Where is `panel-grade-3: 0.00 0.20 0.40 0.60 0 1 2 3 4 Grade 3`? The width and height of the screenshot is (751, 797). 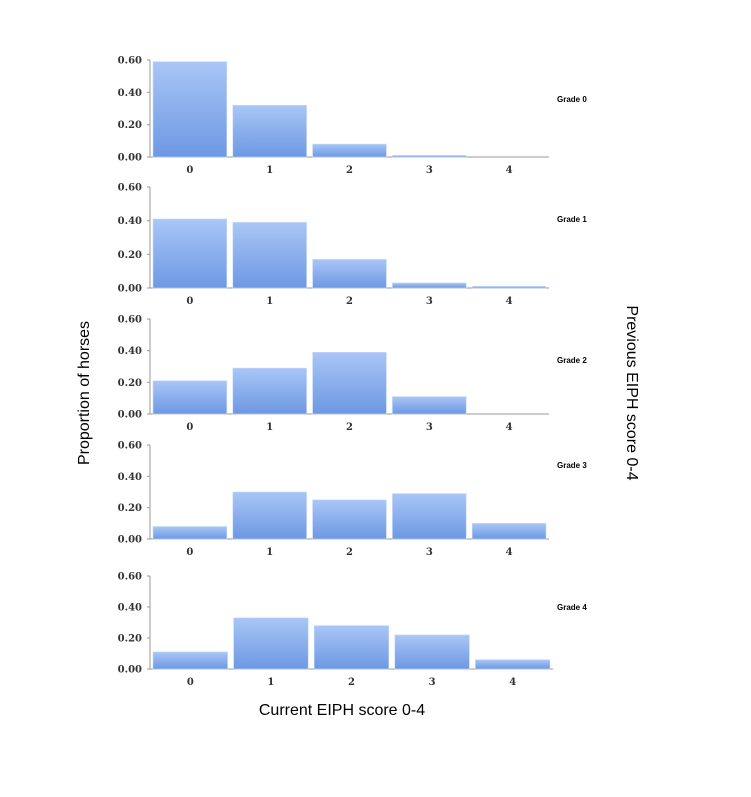
panel-grade-3: 0.00 0.20 0.40 0.60 0 1 2 3 4 Grade 3 is located at coordinates (353, 500).